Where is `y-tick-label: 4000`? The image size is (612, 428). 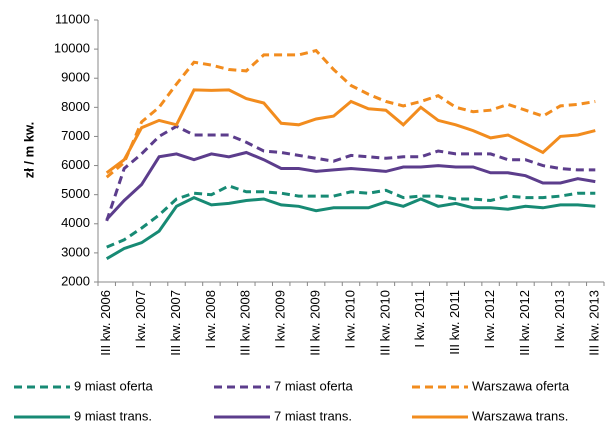
y-tick-label: 4000 is located at coordinates (75, 222).